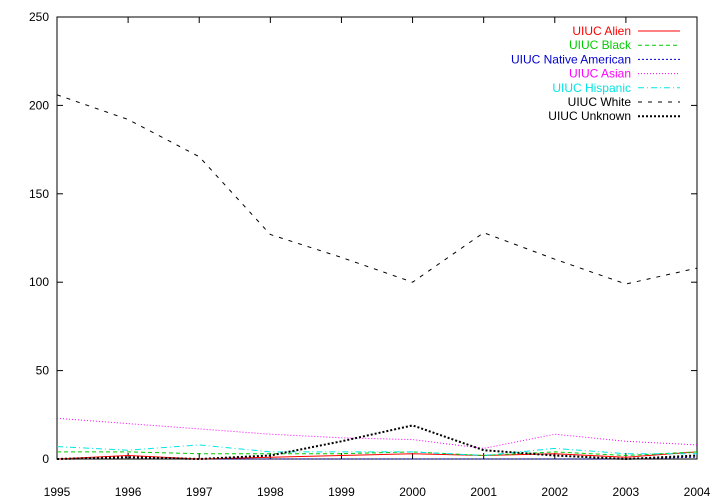 This screenshot has width=720, height=504. I want to click on legend-label: UIUC Black, so click(600, 45).